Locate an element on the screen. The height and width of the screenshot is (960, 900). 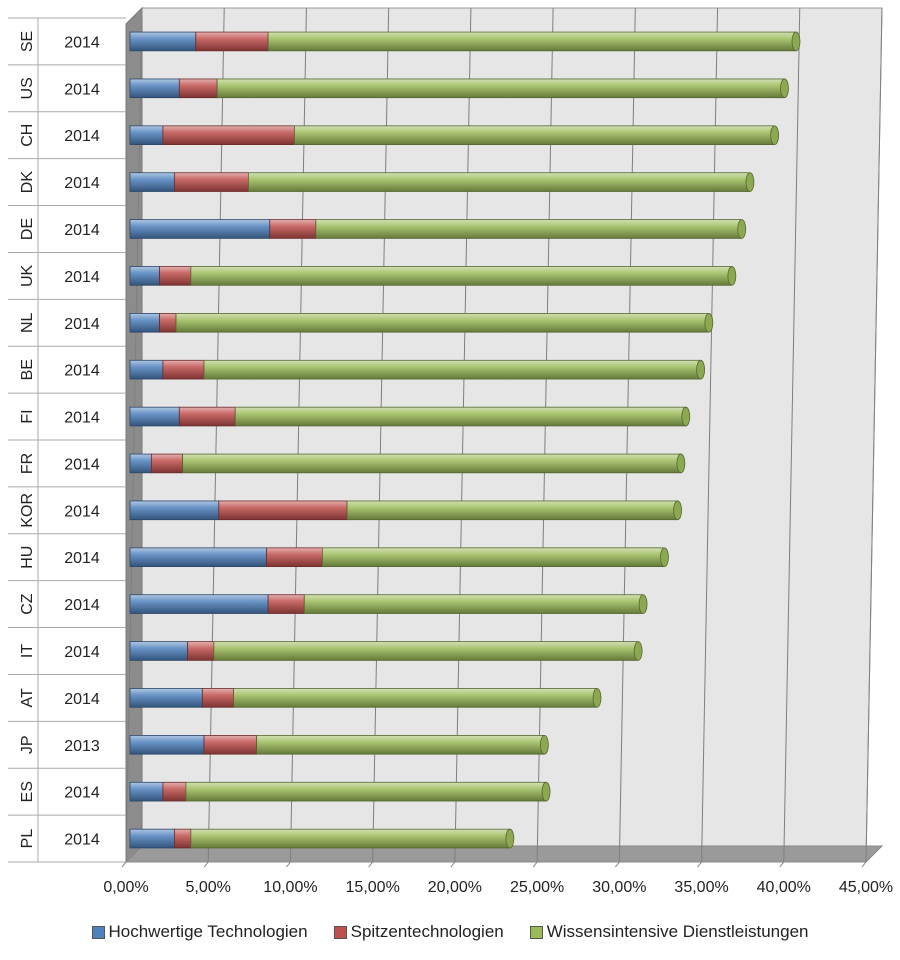
legend-item-spitzen: Spitzentechnologien is located at coordinates (418, 932).